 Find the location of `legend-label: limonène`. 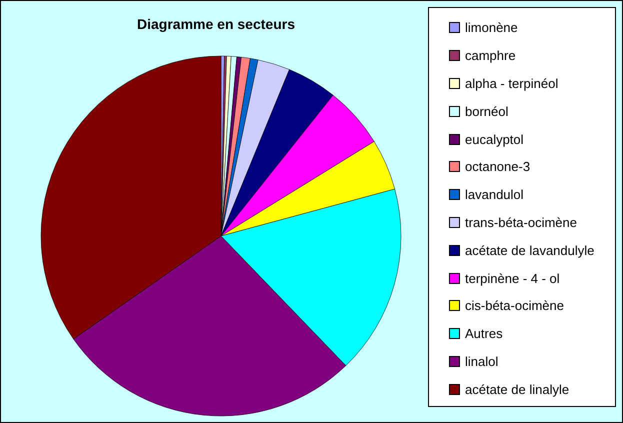

legend-label: limonène is located at coordinates (491, 28).